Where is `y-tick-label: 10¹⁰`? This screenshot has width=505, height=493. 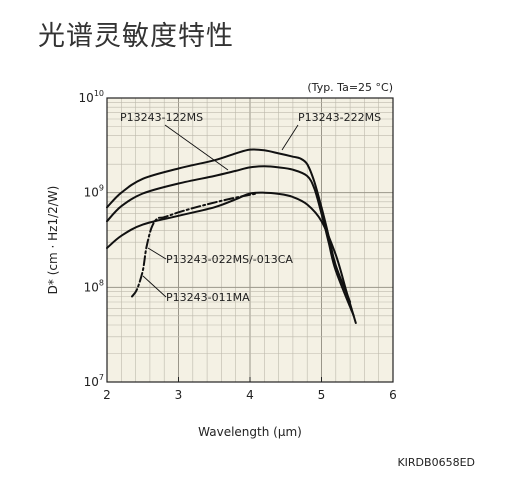
y-tick-label: 10¹⁰ is located at coordinates (91, 97).